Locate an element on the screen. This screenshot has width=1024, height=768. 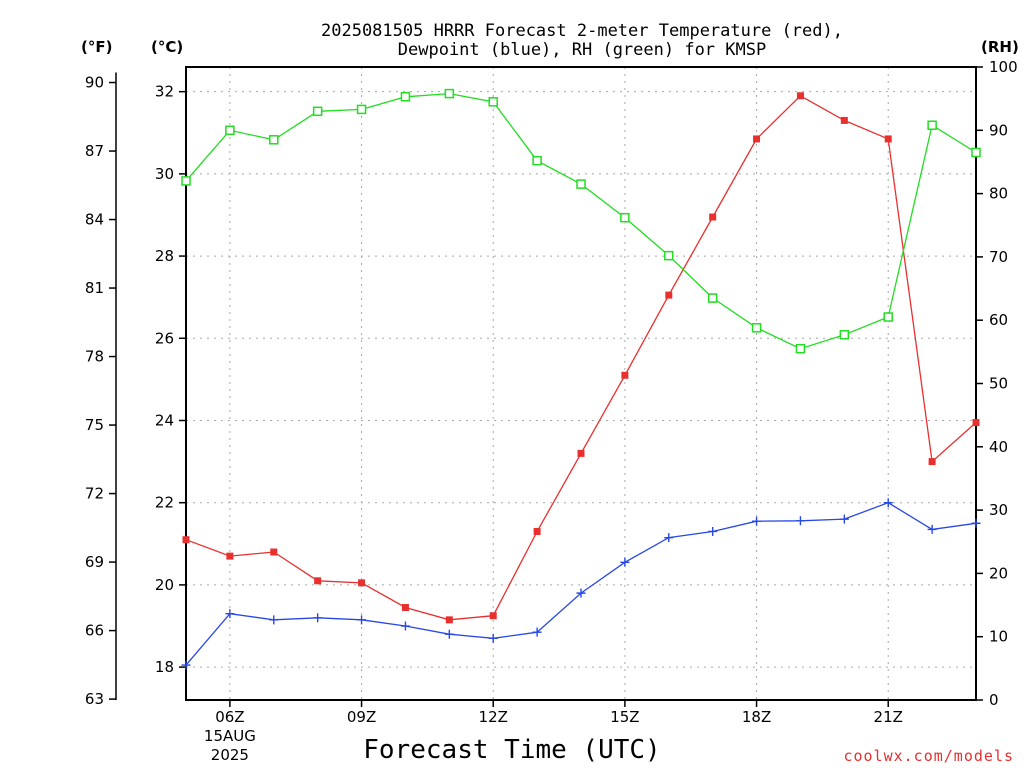
celsius-tick-label: 32 is located at coordinates (164, 92).